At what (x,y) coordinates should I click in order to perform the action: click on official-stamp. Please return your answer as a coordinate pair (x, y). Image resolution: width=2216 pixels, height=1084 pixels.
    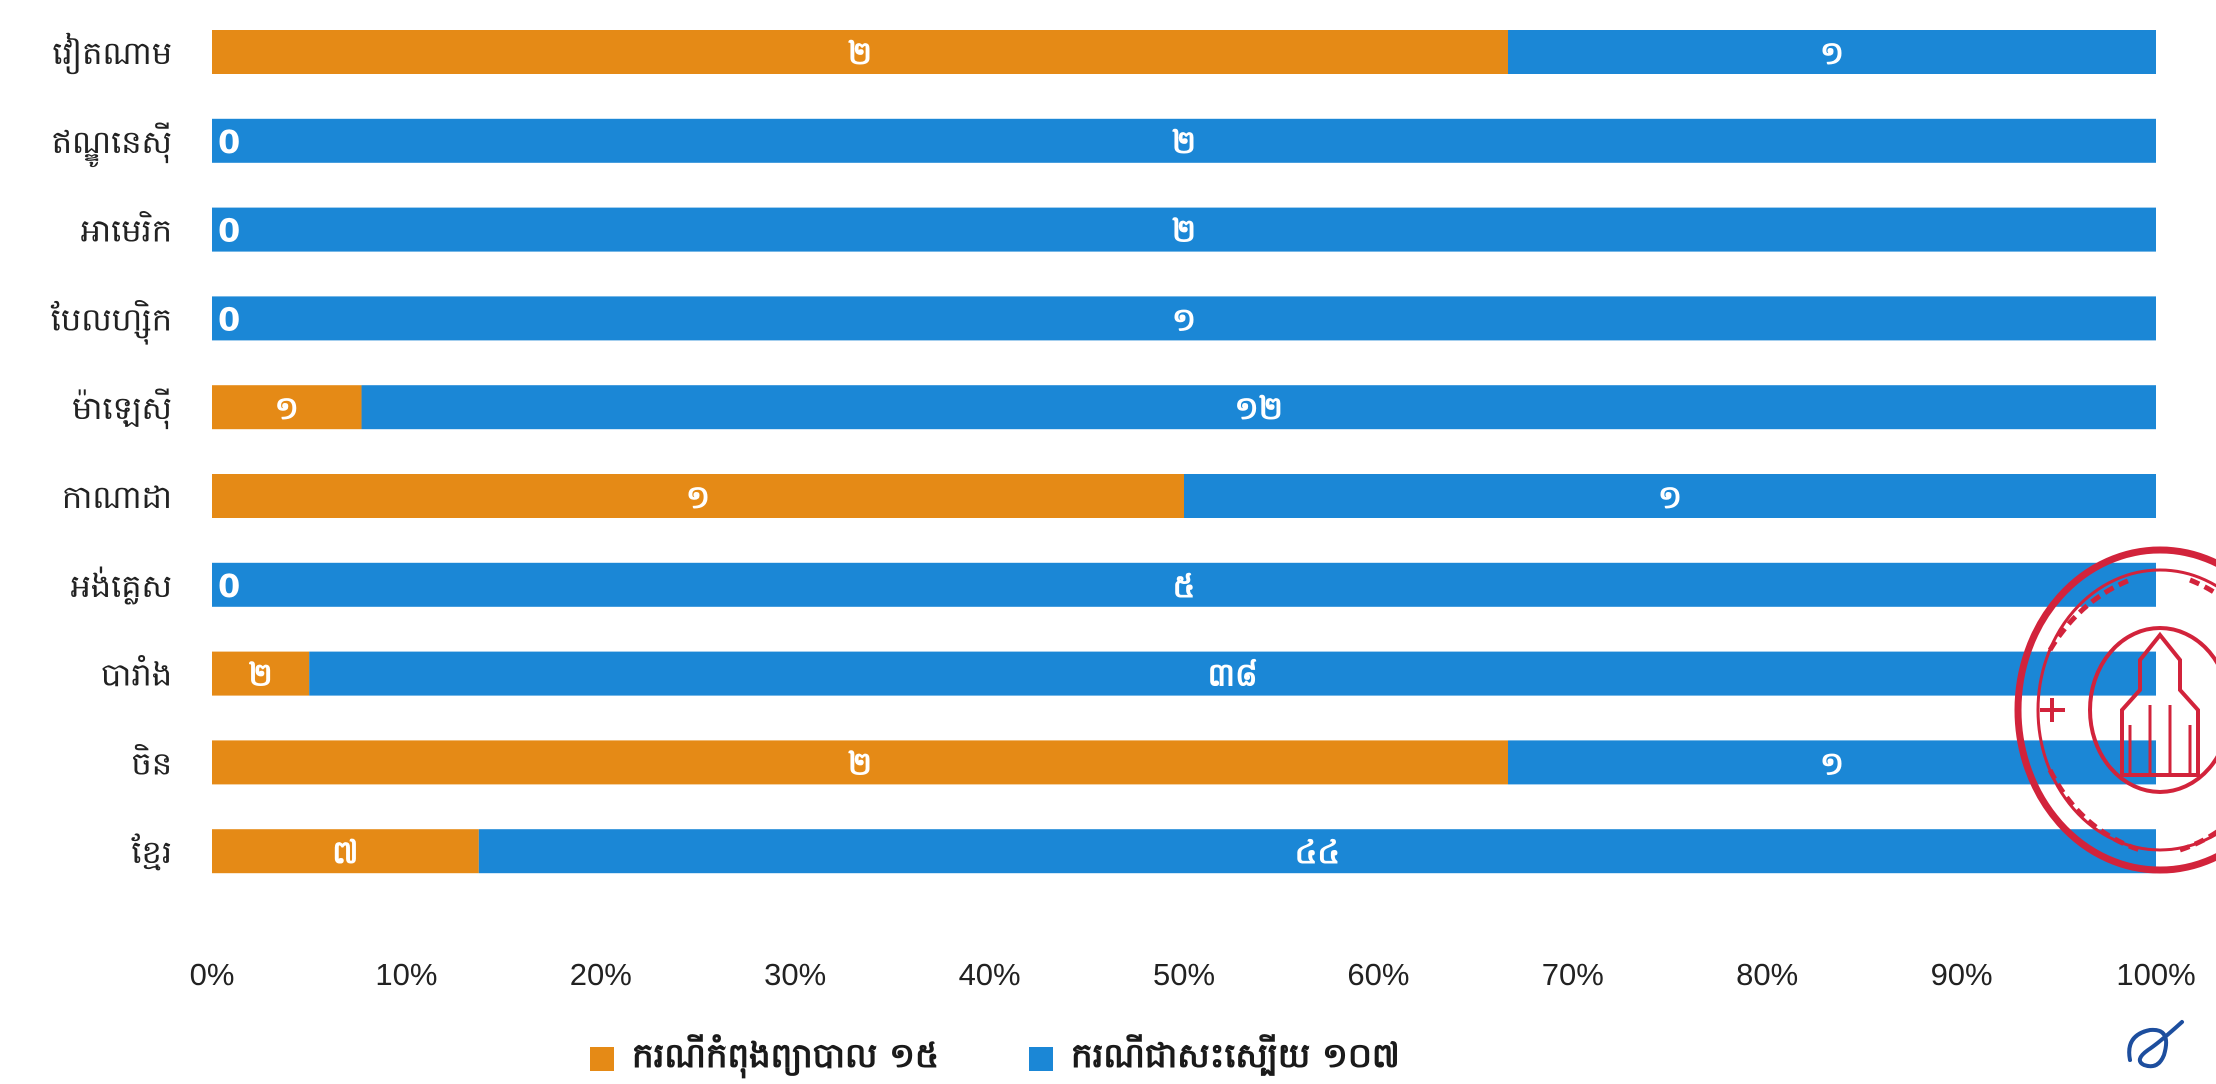
    Looking at the image, I should click on (2115, 710).